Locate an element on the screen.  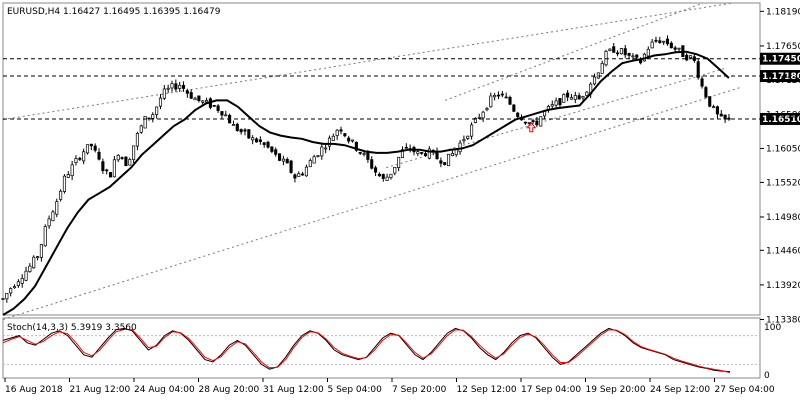
x-tick-label: 16 Aug 2018 is located at coordinates (34, 390).